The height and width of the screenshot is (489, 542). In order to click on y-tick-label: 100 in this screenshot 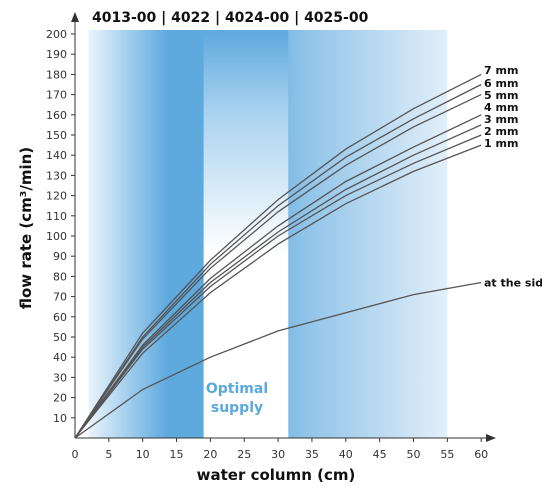, I will do `click(56, 236)`.